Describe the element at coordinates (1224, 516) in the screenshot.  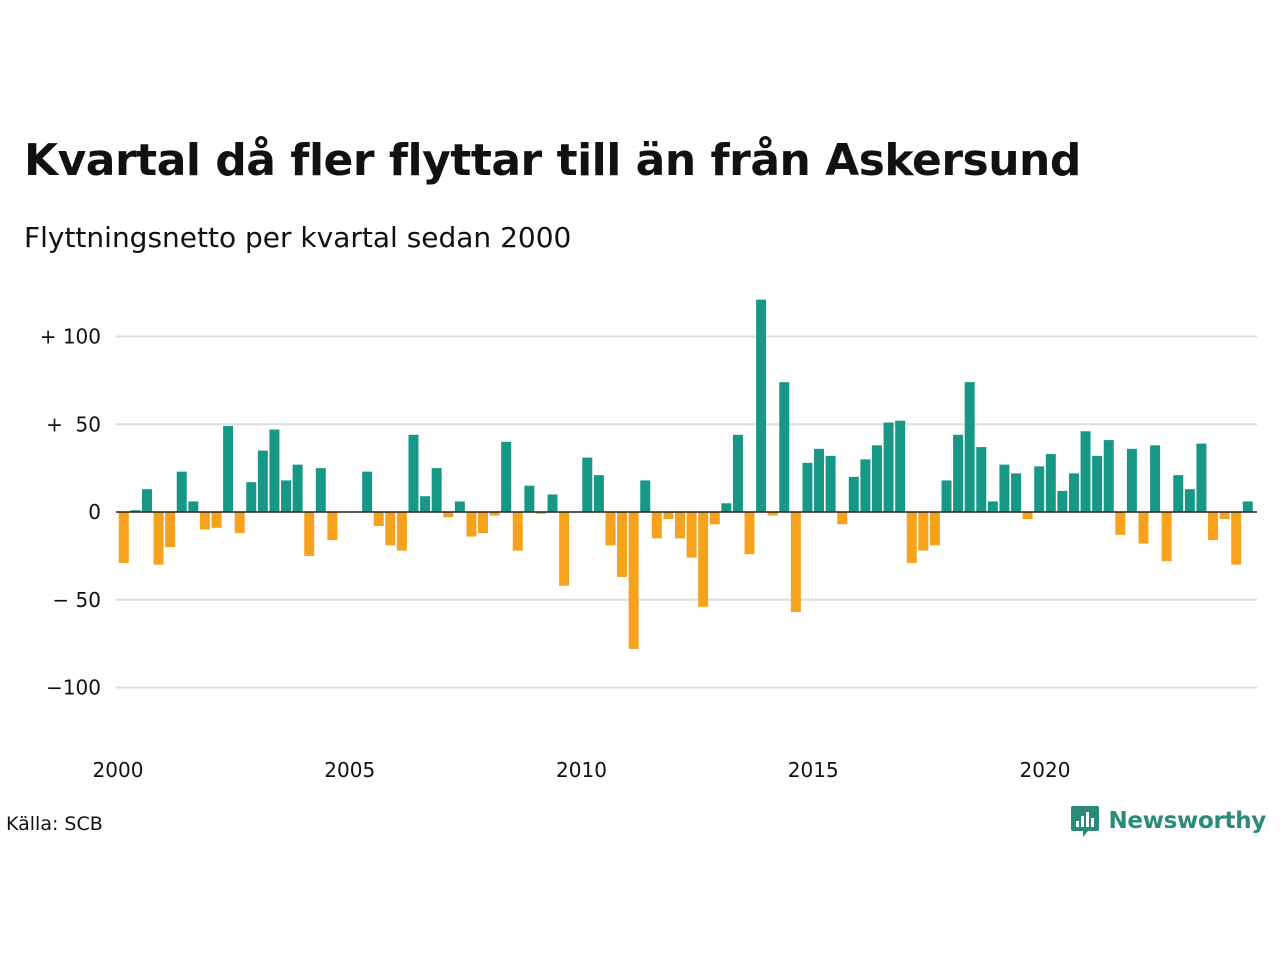
I see `bar-2023Q4` at that location.